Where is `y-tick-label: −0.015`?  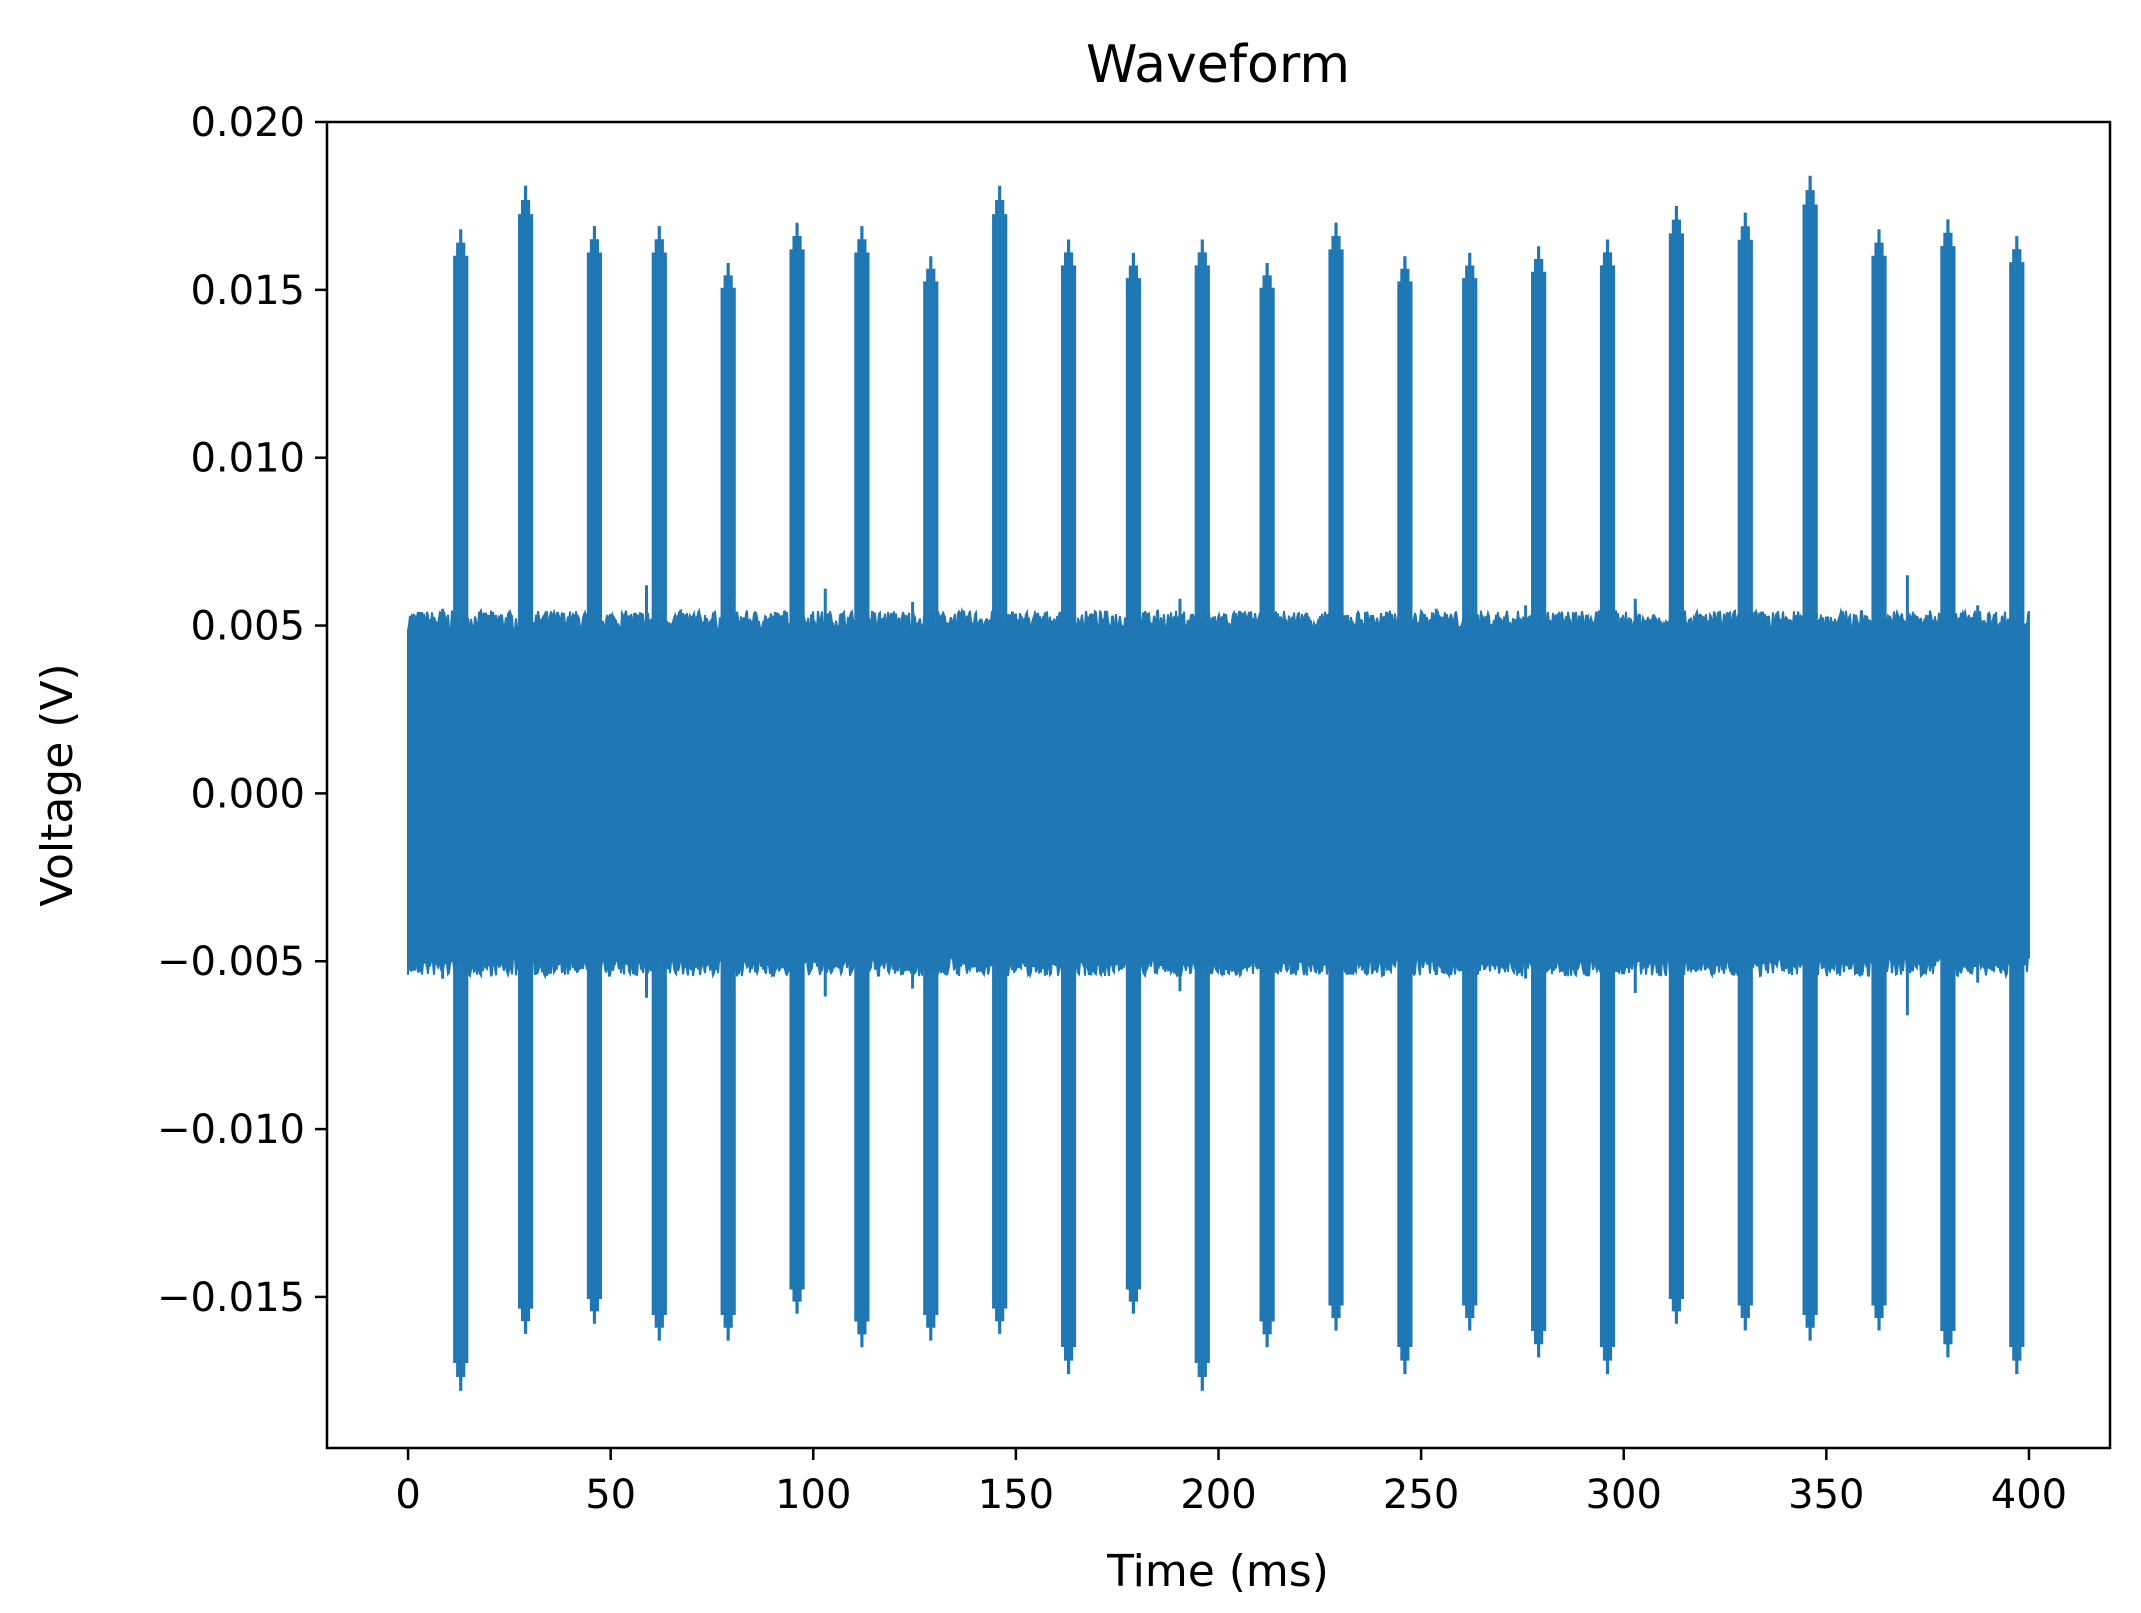
y-tick-label: −0.015 is located at coordinates (231, 1298).